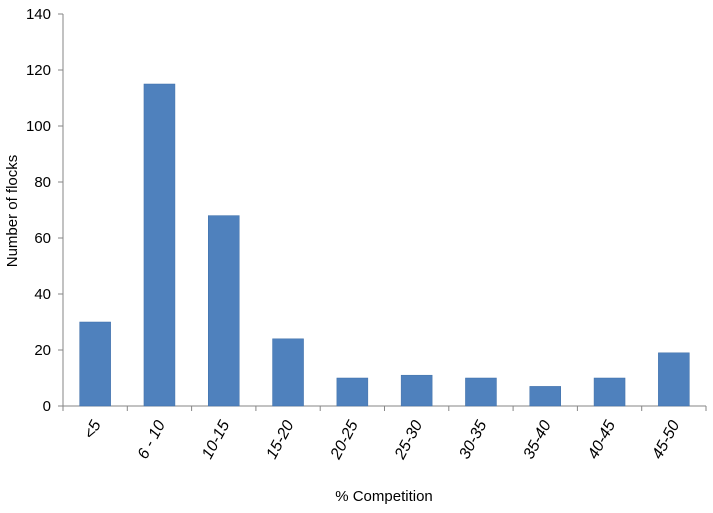 This screenshot has width=713, height=513. What do you see at coordinates (42, 238) in the screenshot?
I see `y-tick-label: 60` at bounding box center [42, 238].